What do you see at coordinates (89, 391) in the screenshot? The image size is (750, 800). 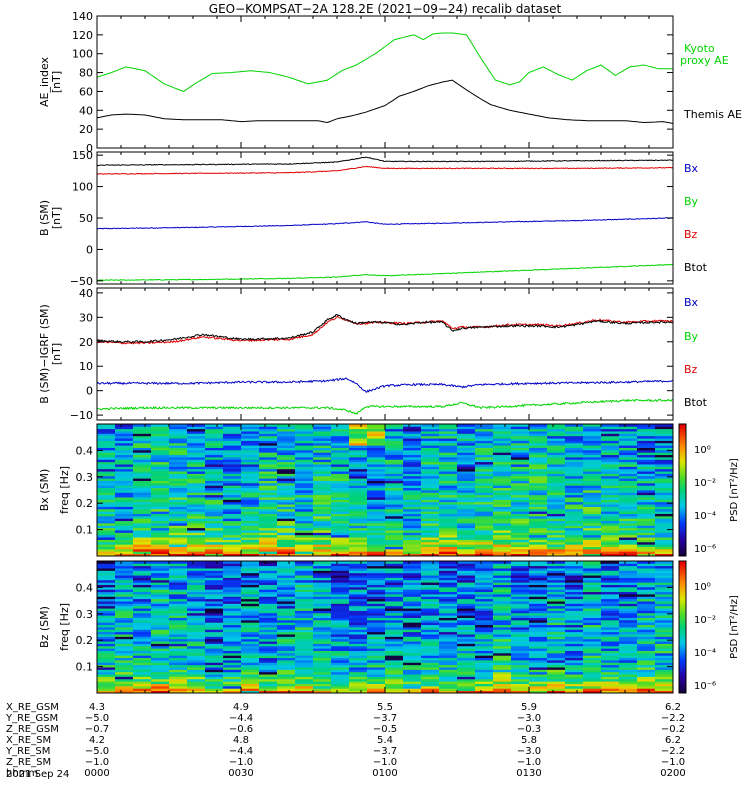 I see `y-tick-label: 0` at bounding box center [89, 391].